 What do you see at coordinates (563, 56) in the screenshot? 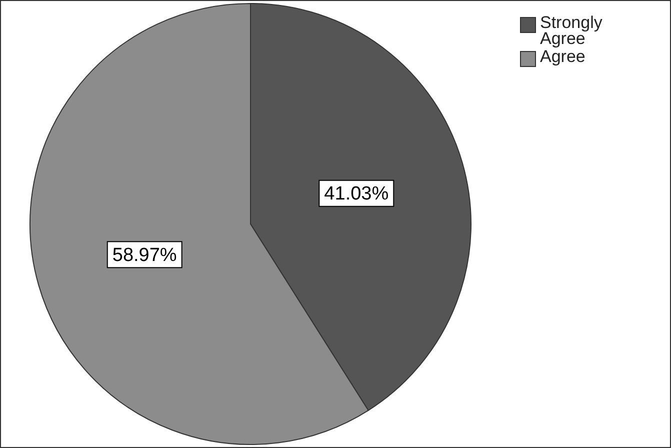
I see `legend-label: Agree` at bounding box center [563, 56].